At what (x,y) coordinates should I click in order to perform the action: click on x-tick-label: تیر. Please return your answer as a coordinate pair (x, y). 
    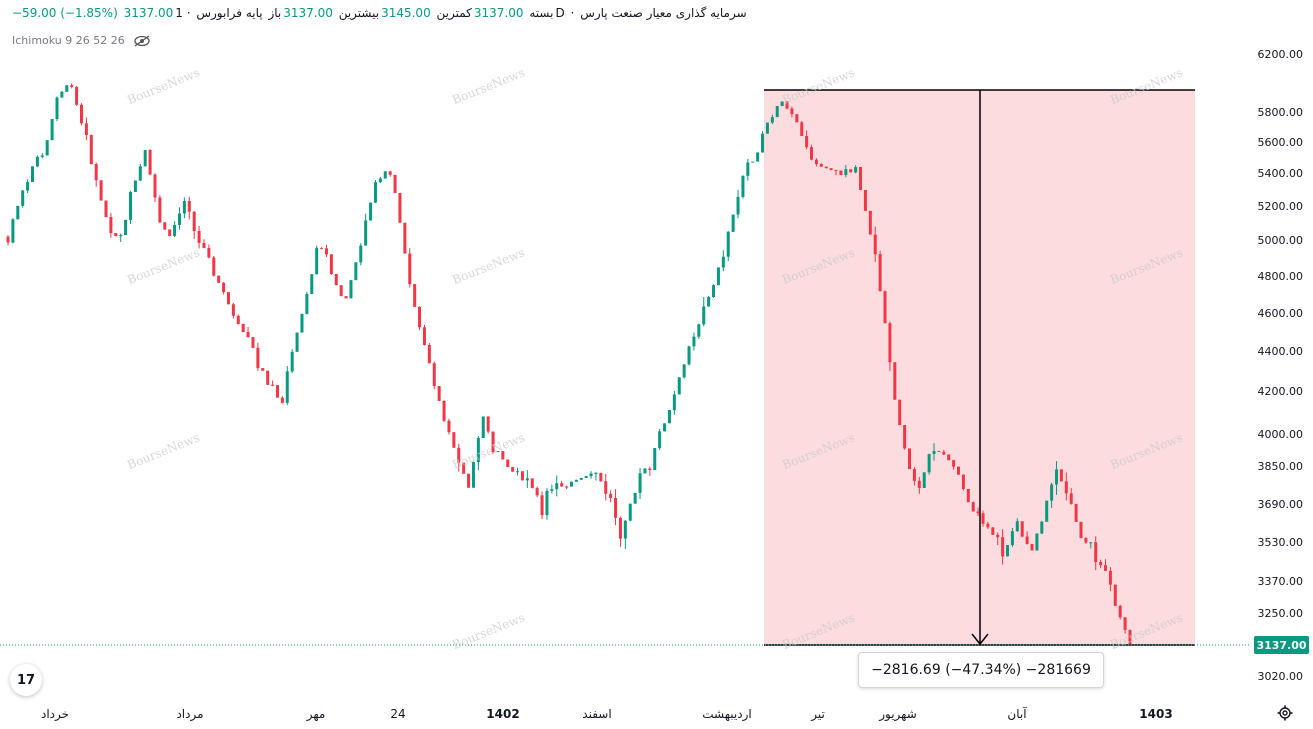
    Looking at the image, I should click on (817, 714).